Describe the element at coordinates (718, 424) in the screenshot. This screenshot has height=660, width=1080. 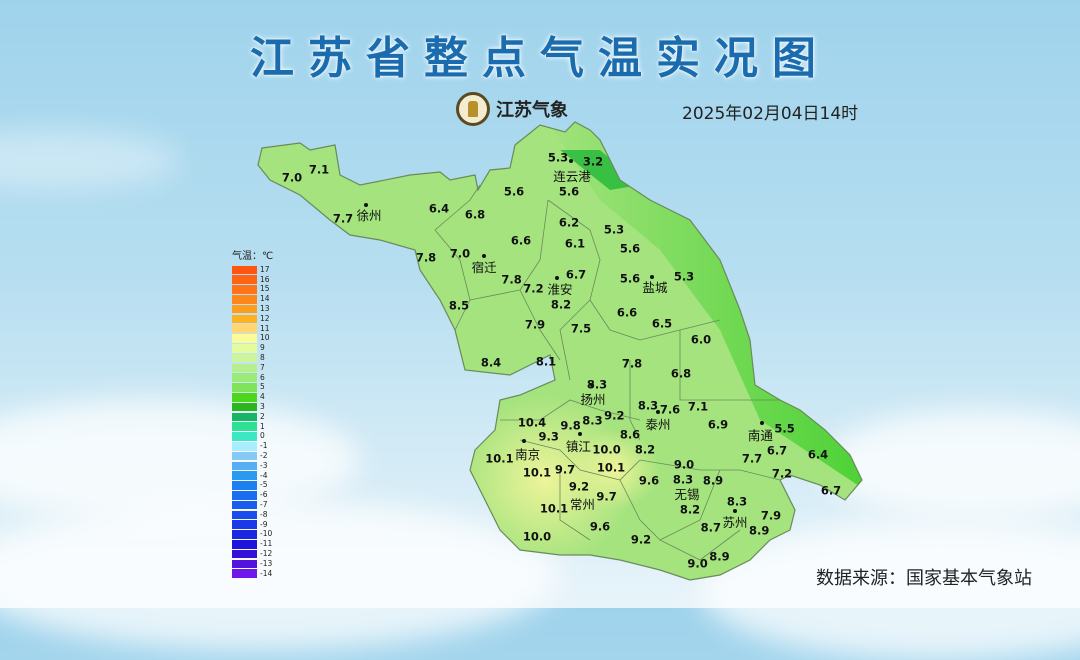
I see `station-temperature: 6.9` at that location.